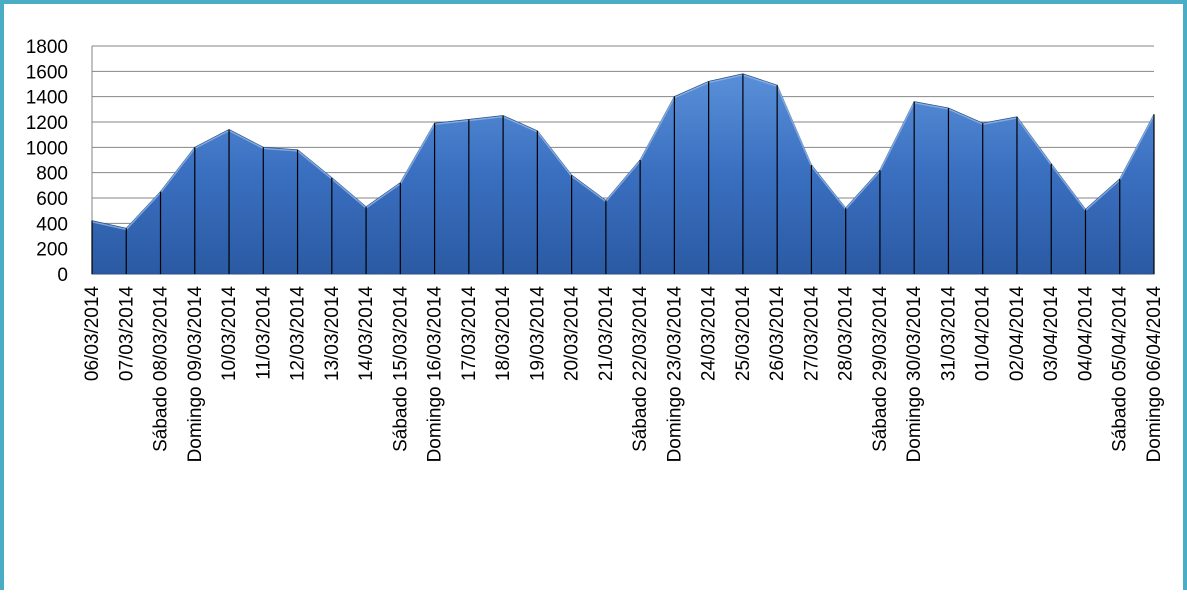  Describe the element at coordinates (606, 334) in the screenshot. I see `x-tick-label: 21/03/2014` at that location.